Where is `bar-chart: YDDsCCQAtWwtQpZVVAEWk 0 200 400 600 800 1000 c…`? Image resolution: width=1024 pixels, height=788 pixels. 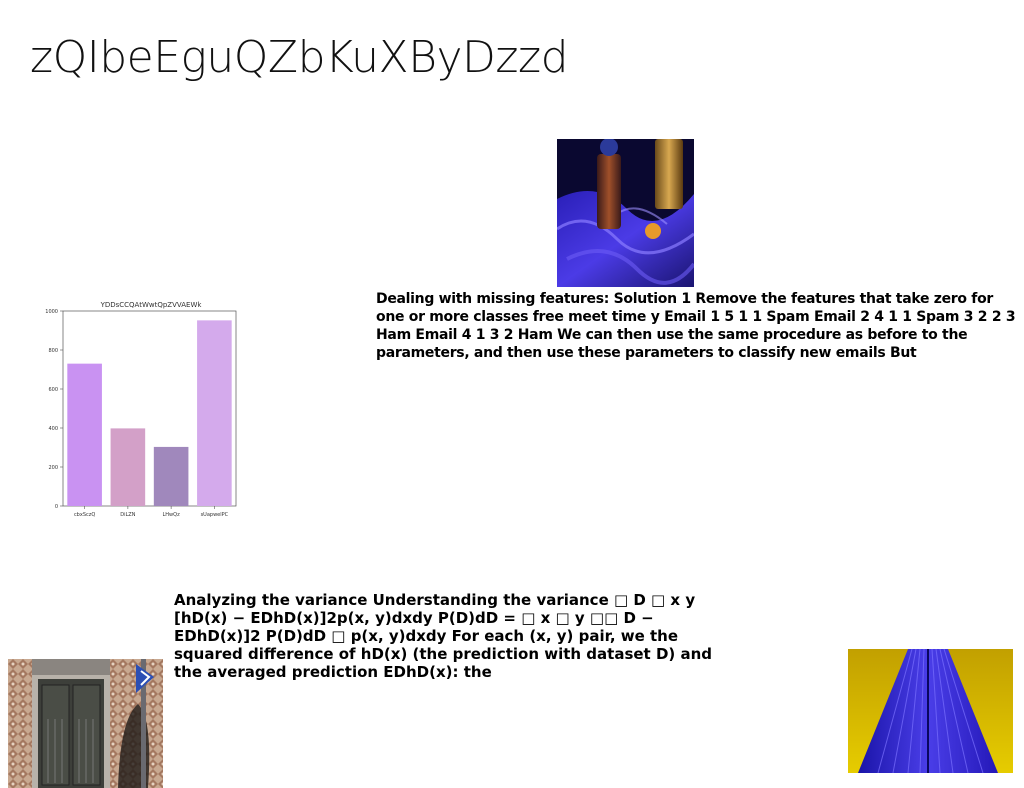 bar-chart: YDDsCCQAtWwtQpZVVAEWk 0 200 400 600 800 1000 c… is located at coordinates (140, 409).